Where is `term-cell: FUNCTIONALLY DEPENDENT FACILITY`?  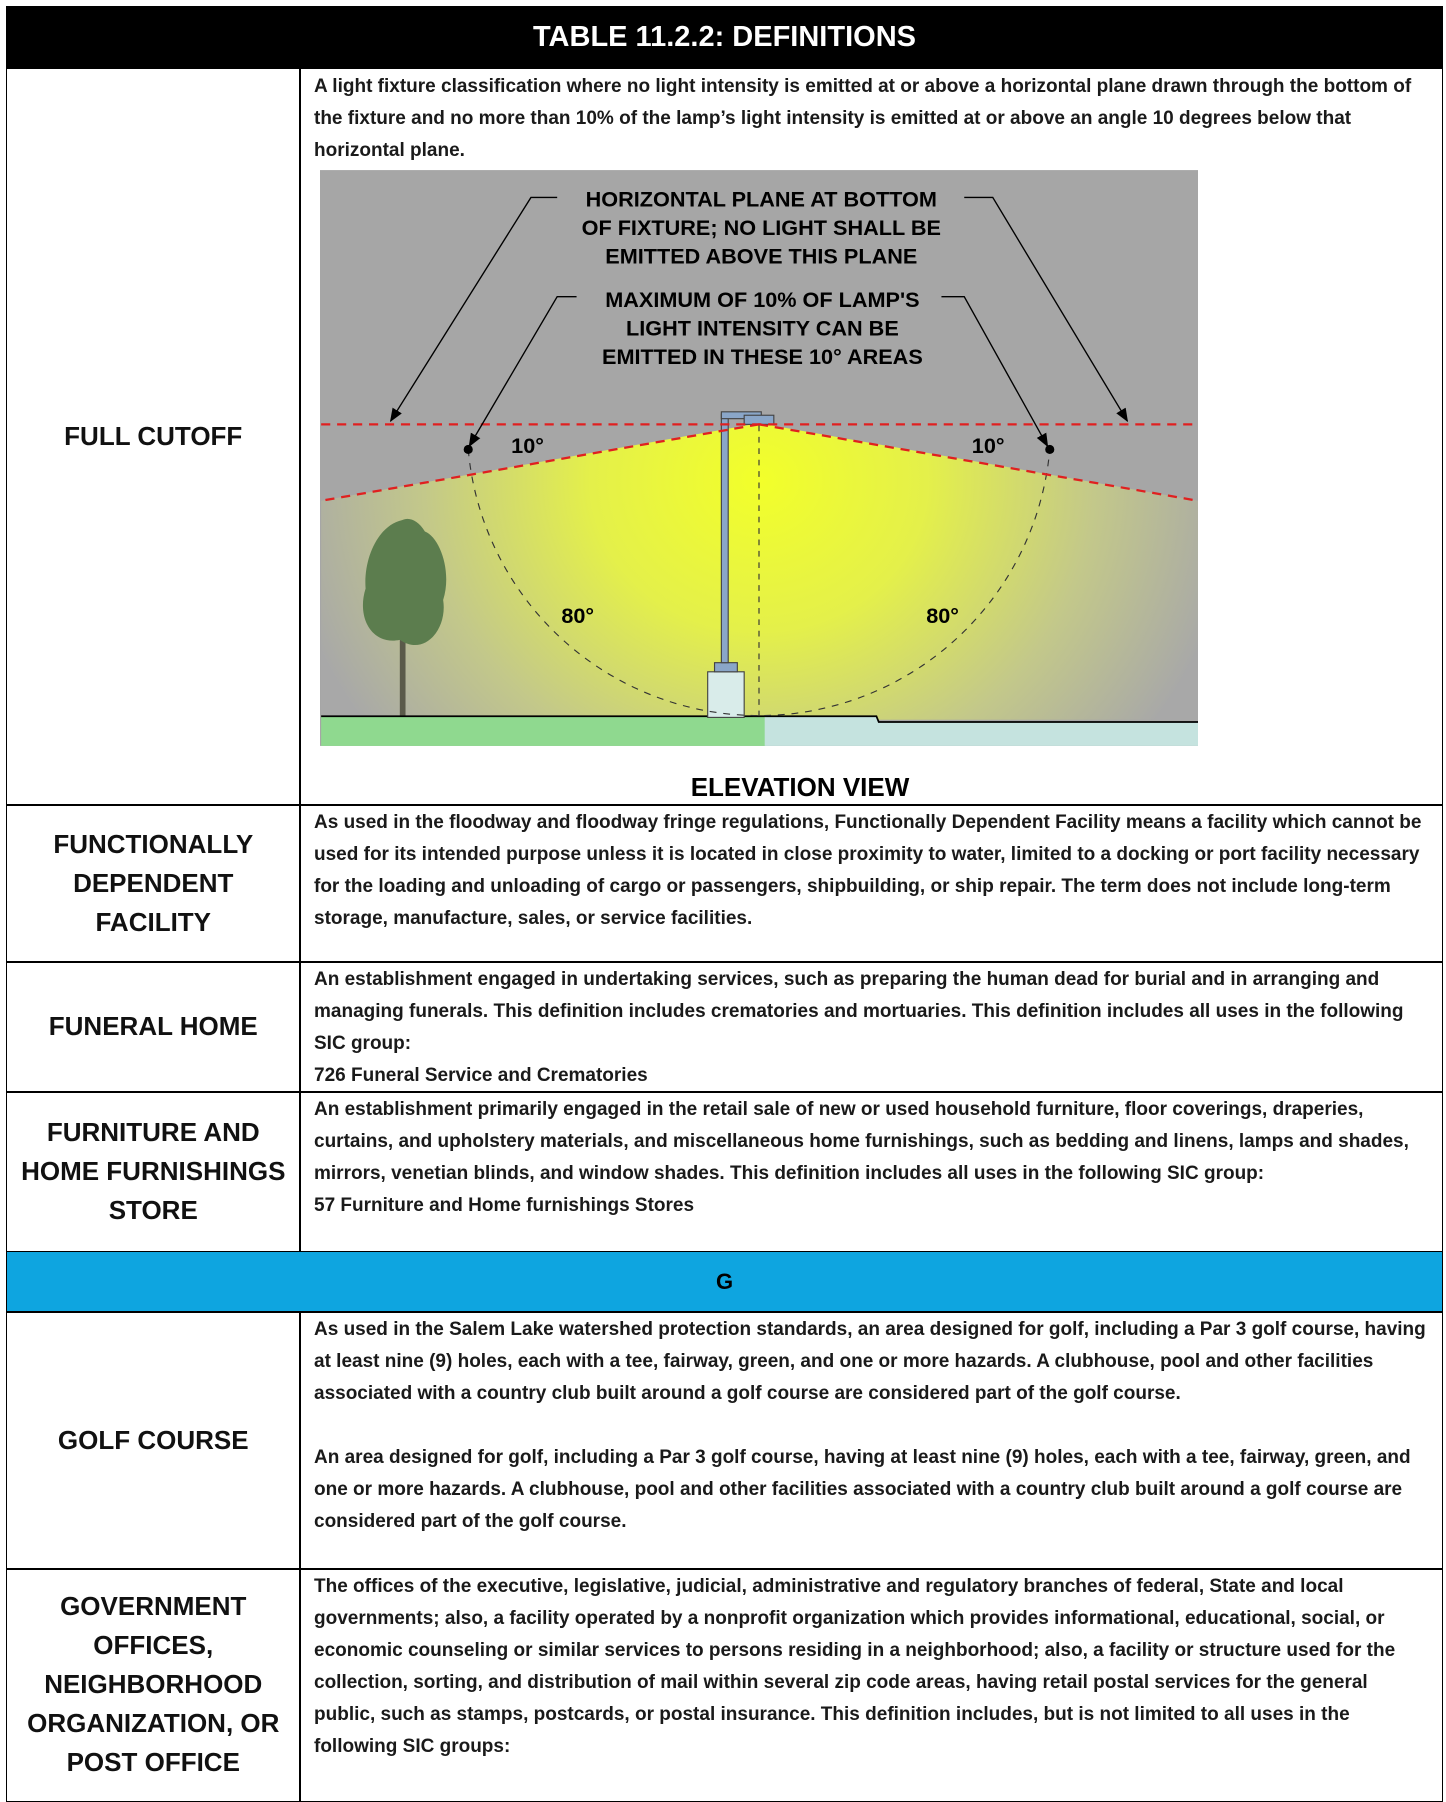
term-cell: FUNCTIONALLY DEPENDENT FACILITY is located at coordinates (153, 883).